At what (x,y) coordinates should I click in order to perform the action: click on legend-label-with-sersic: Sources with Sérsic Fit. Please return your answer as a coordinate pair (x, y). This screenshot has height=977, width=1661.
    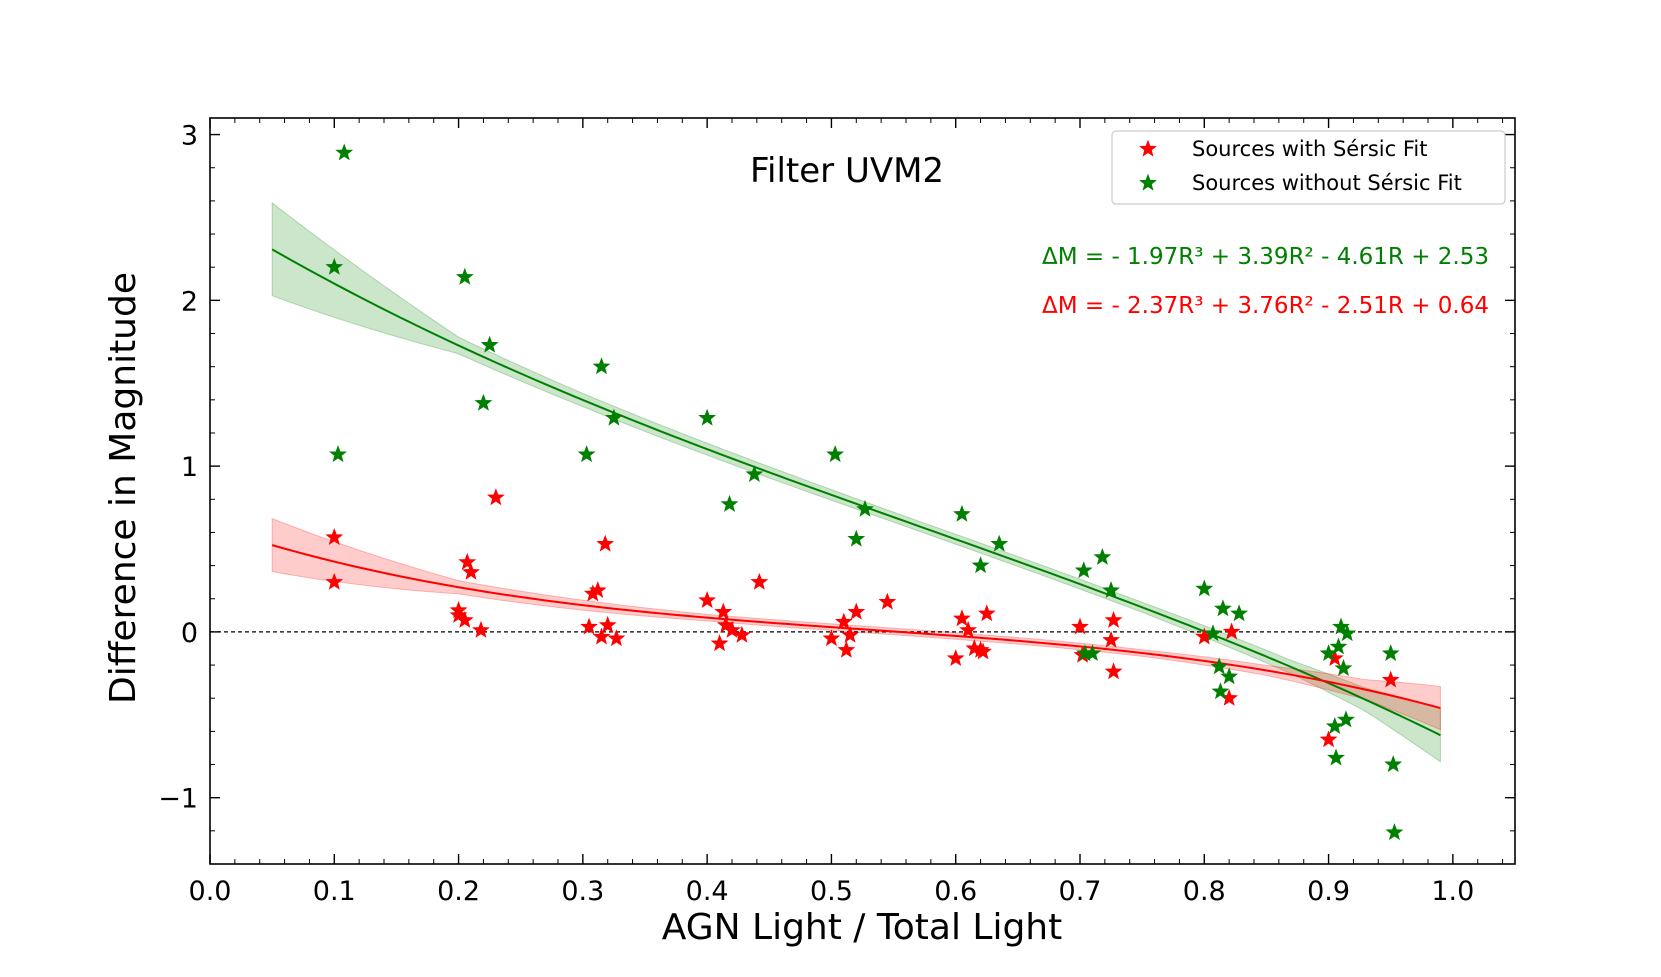
    Looking at the image, I should click on (1309, 149).